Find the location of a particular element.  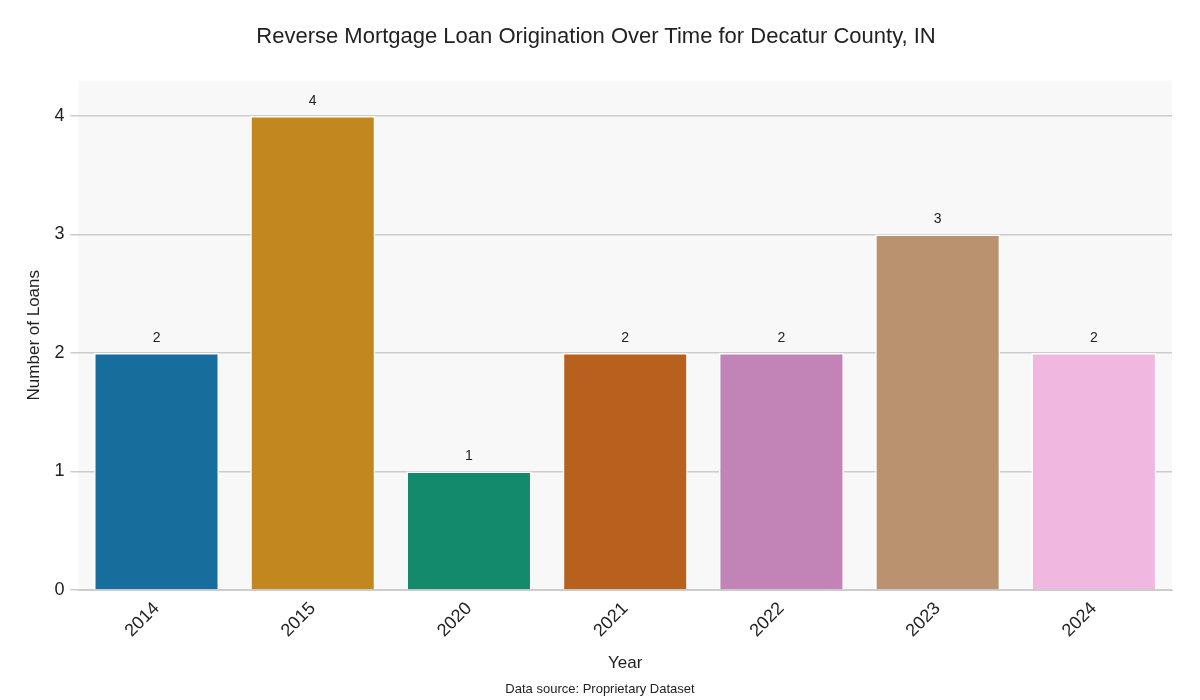

y-tick-label: 1 is located at coordinates (59, 470).